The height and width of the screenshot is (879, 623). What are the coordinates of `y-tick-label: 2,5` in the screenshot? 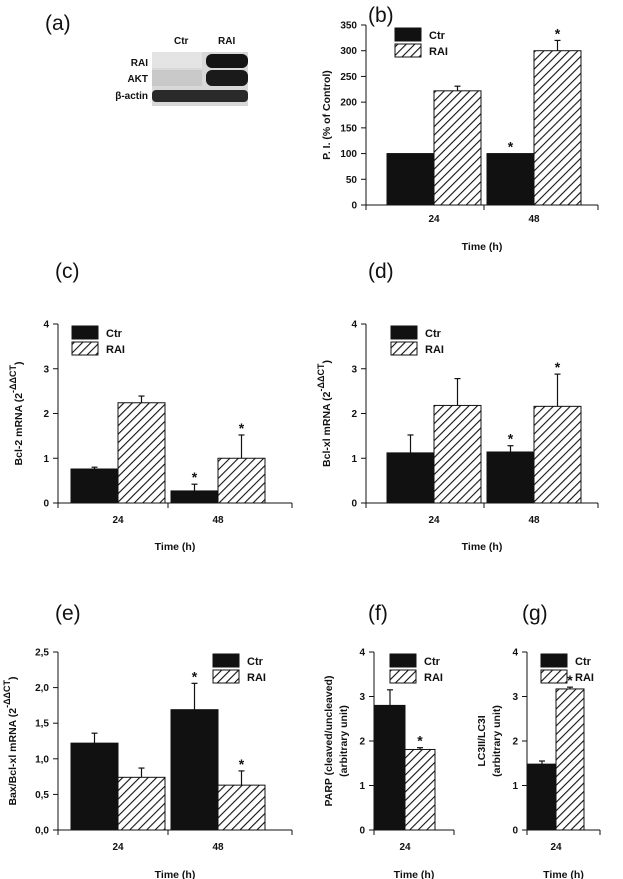 It's located at (42, 653).